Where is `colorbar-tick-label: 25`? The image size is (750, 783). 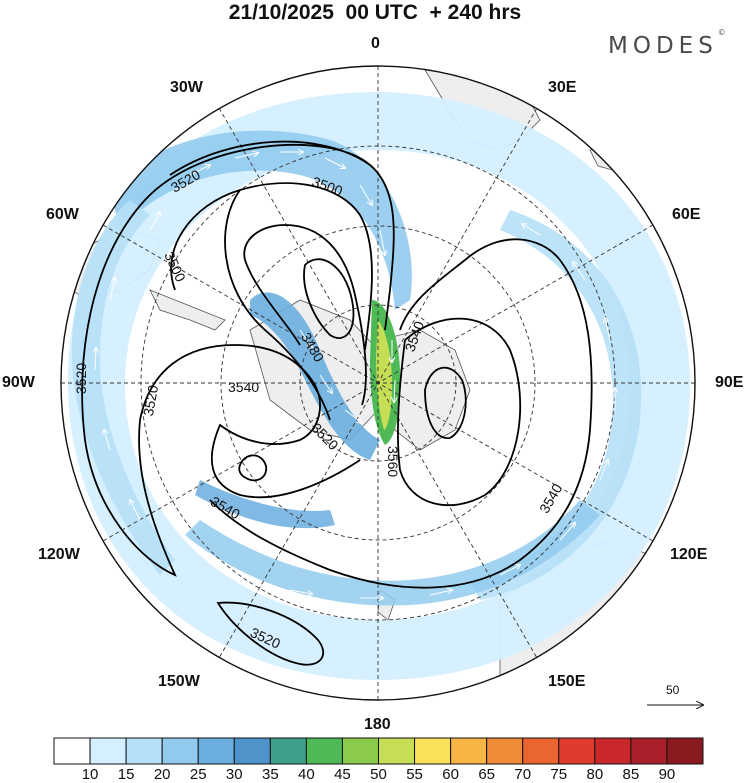 colorbar-tick-label: 25 is located at coordinates (198, 774).